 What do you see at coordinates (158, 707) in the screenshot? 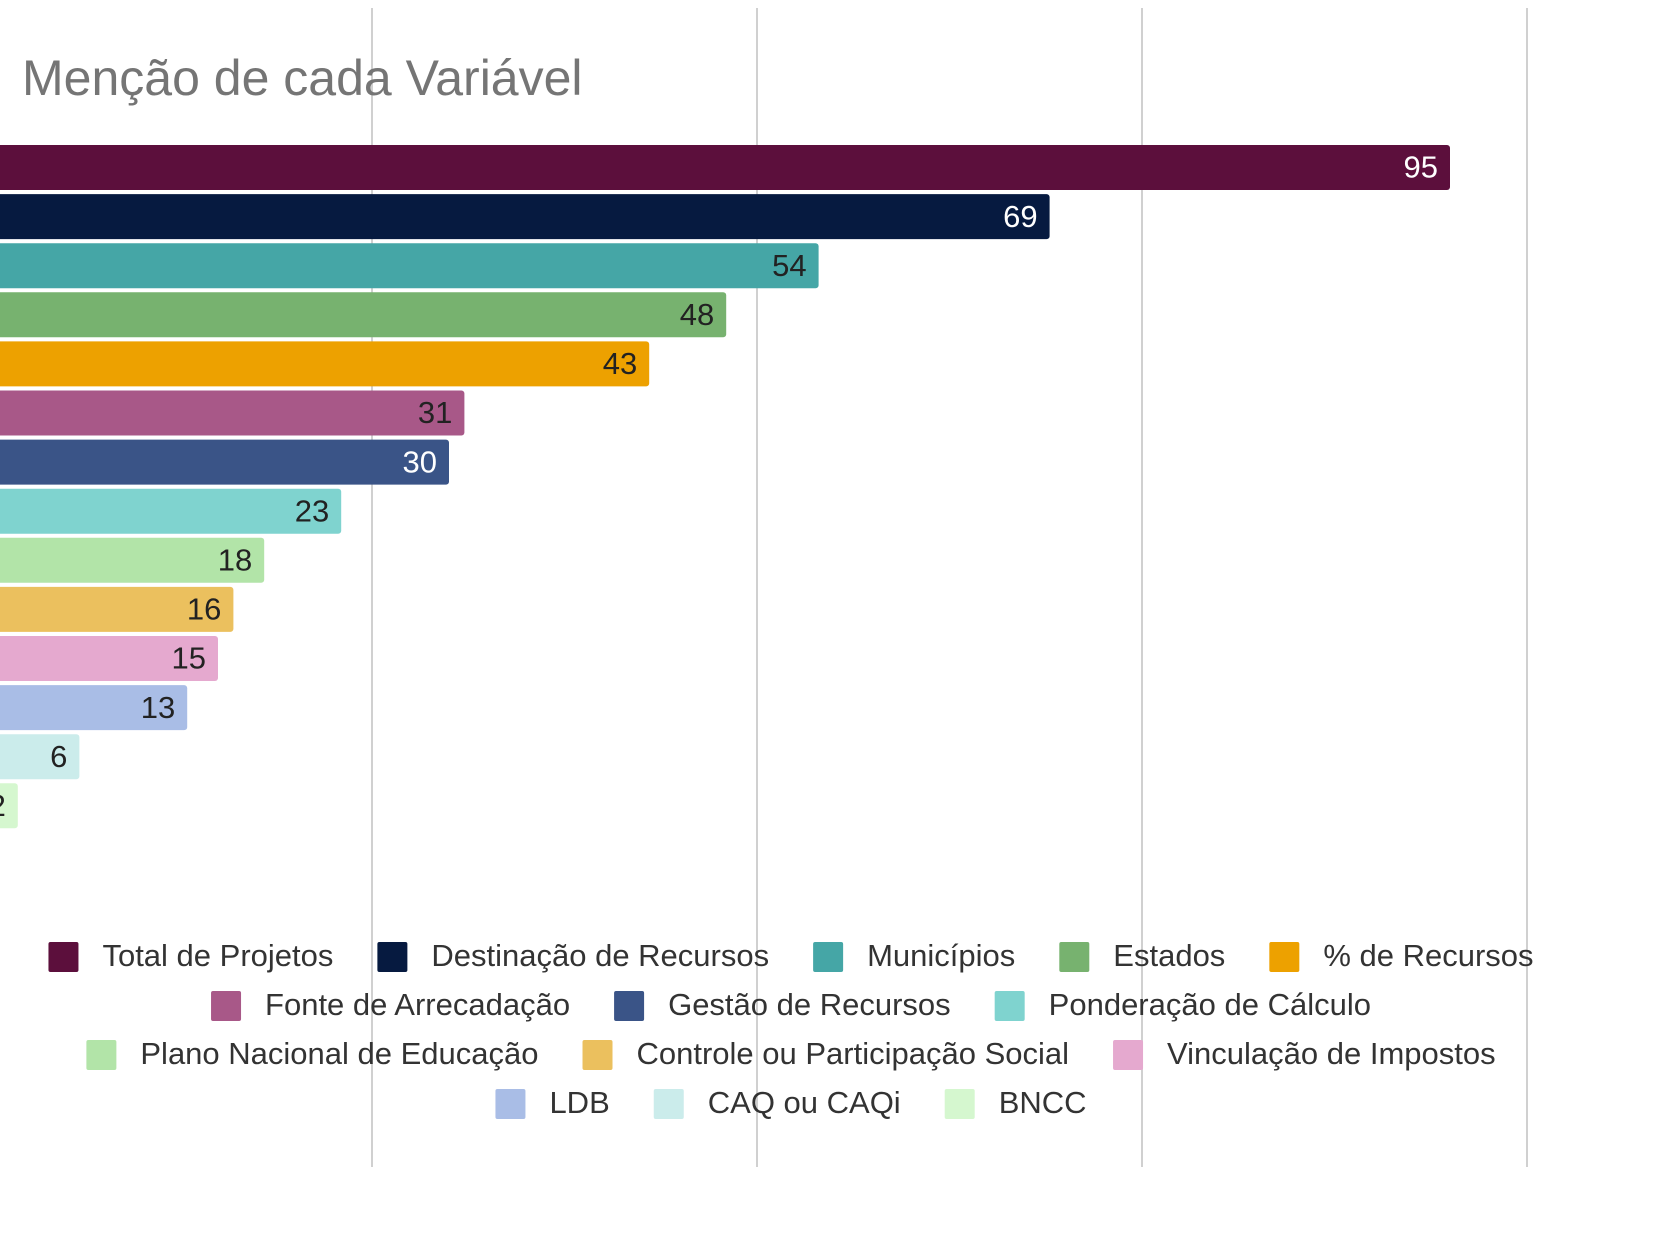
I see `data-label: 13` at bounding box center [158, 707].